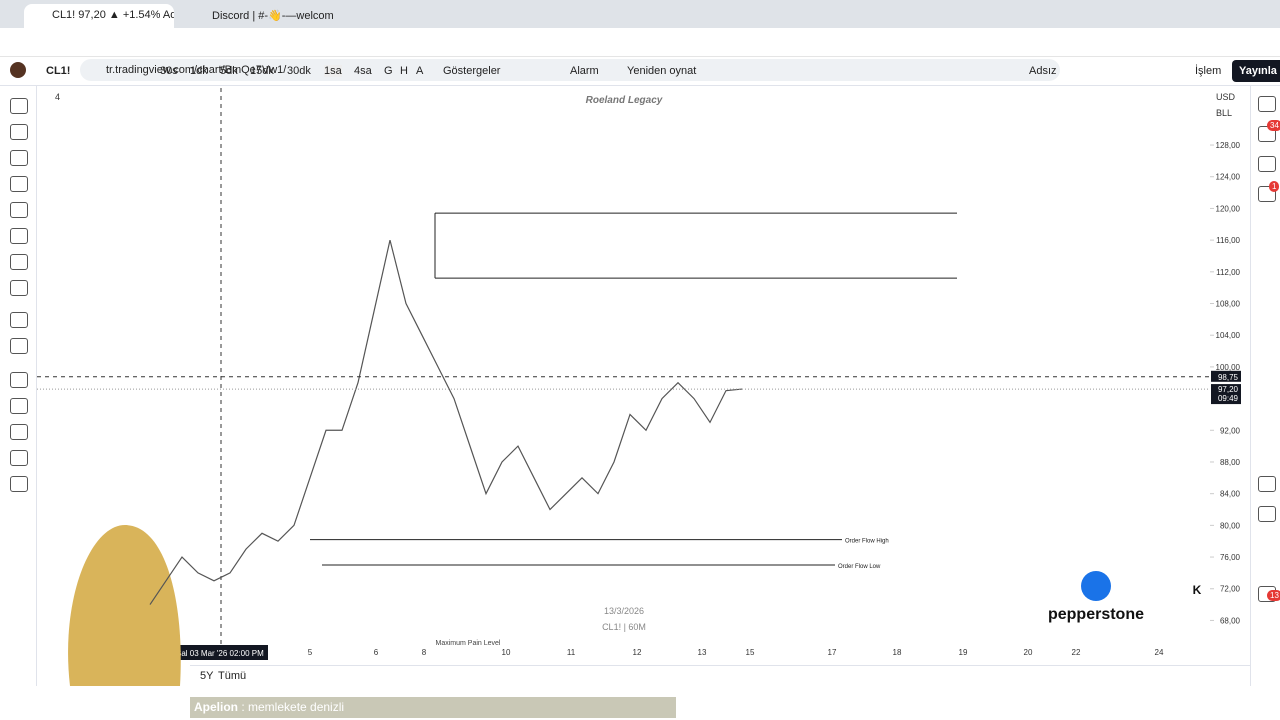 The height and width of the screenshot is (720, 1280). Describe the element at coordinates (1228, 145) in the screenshot. I see `y-tick-label: 128,00` at that location.